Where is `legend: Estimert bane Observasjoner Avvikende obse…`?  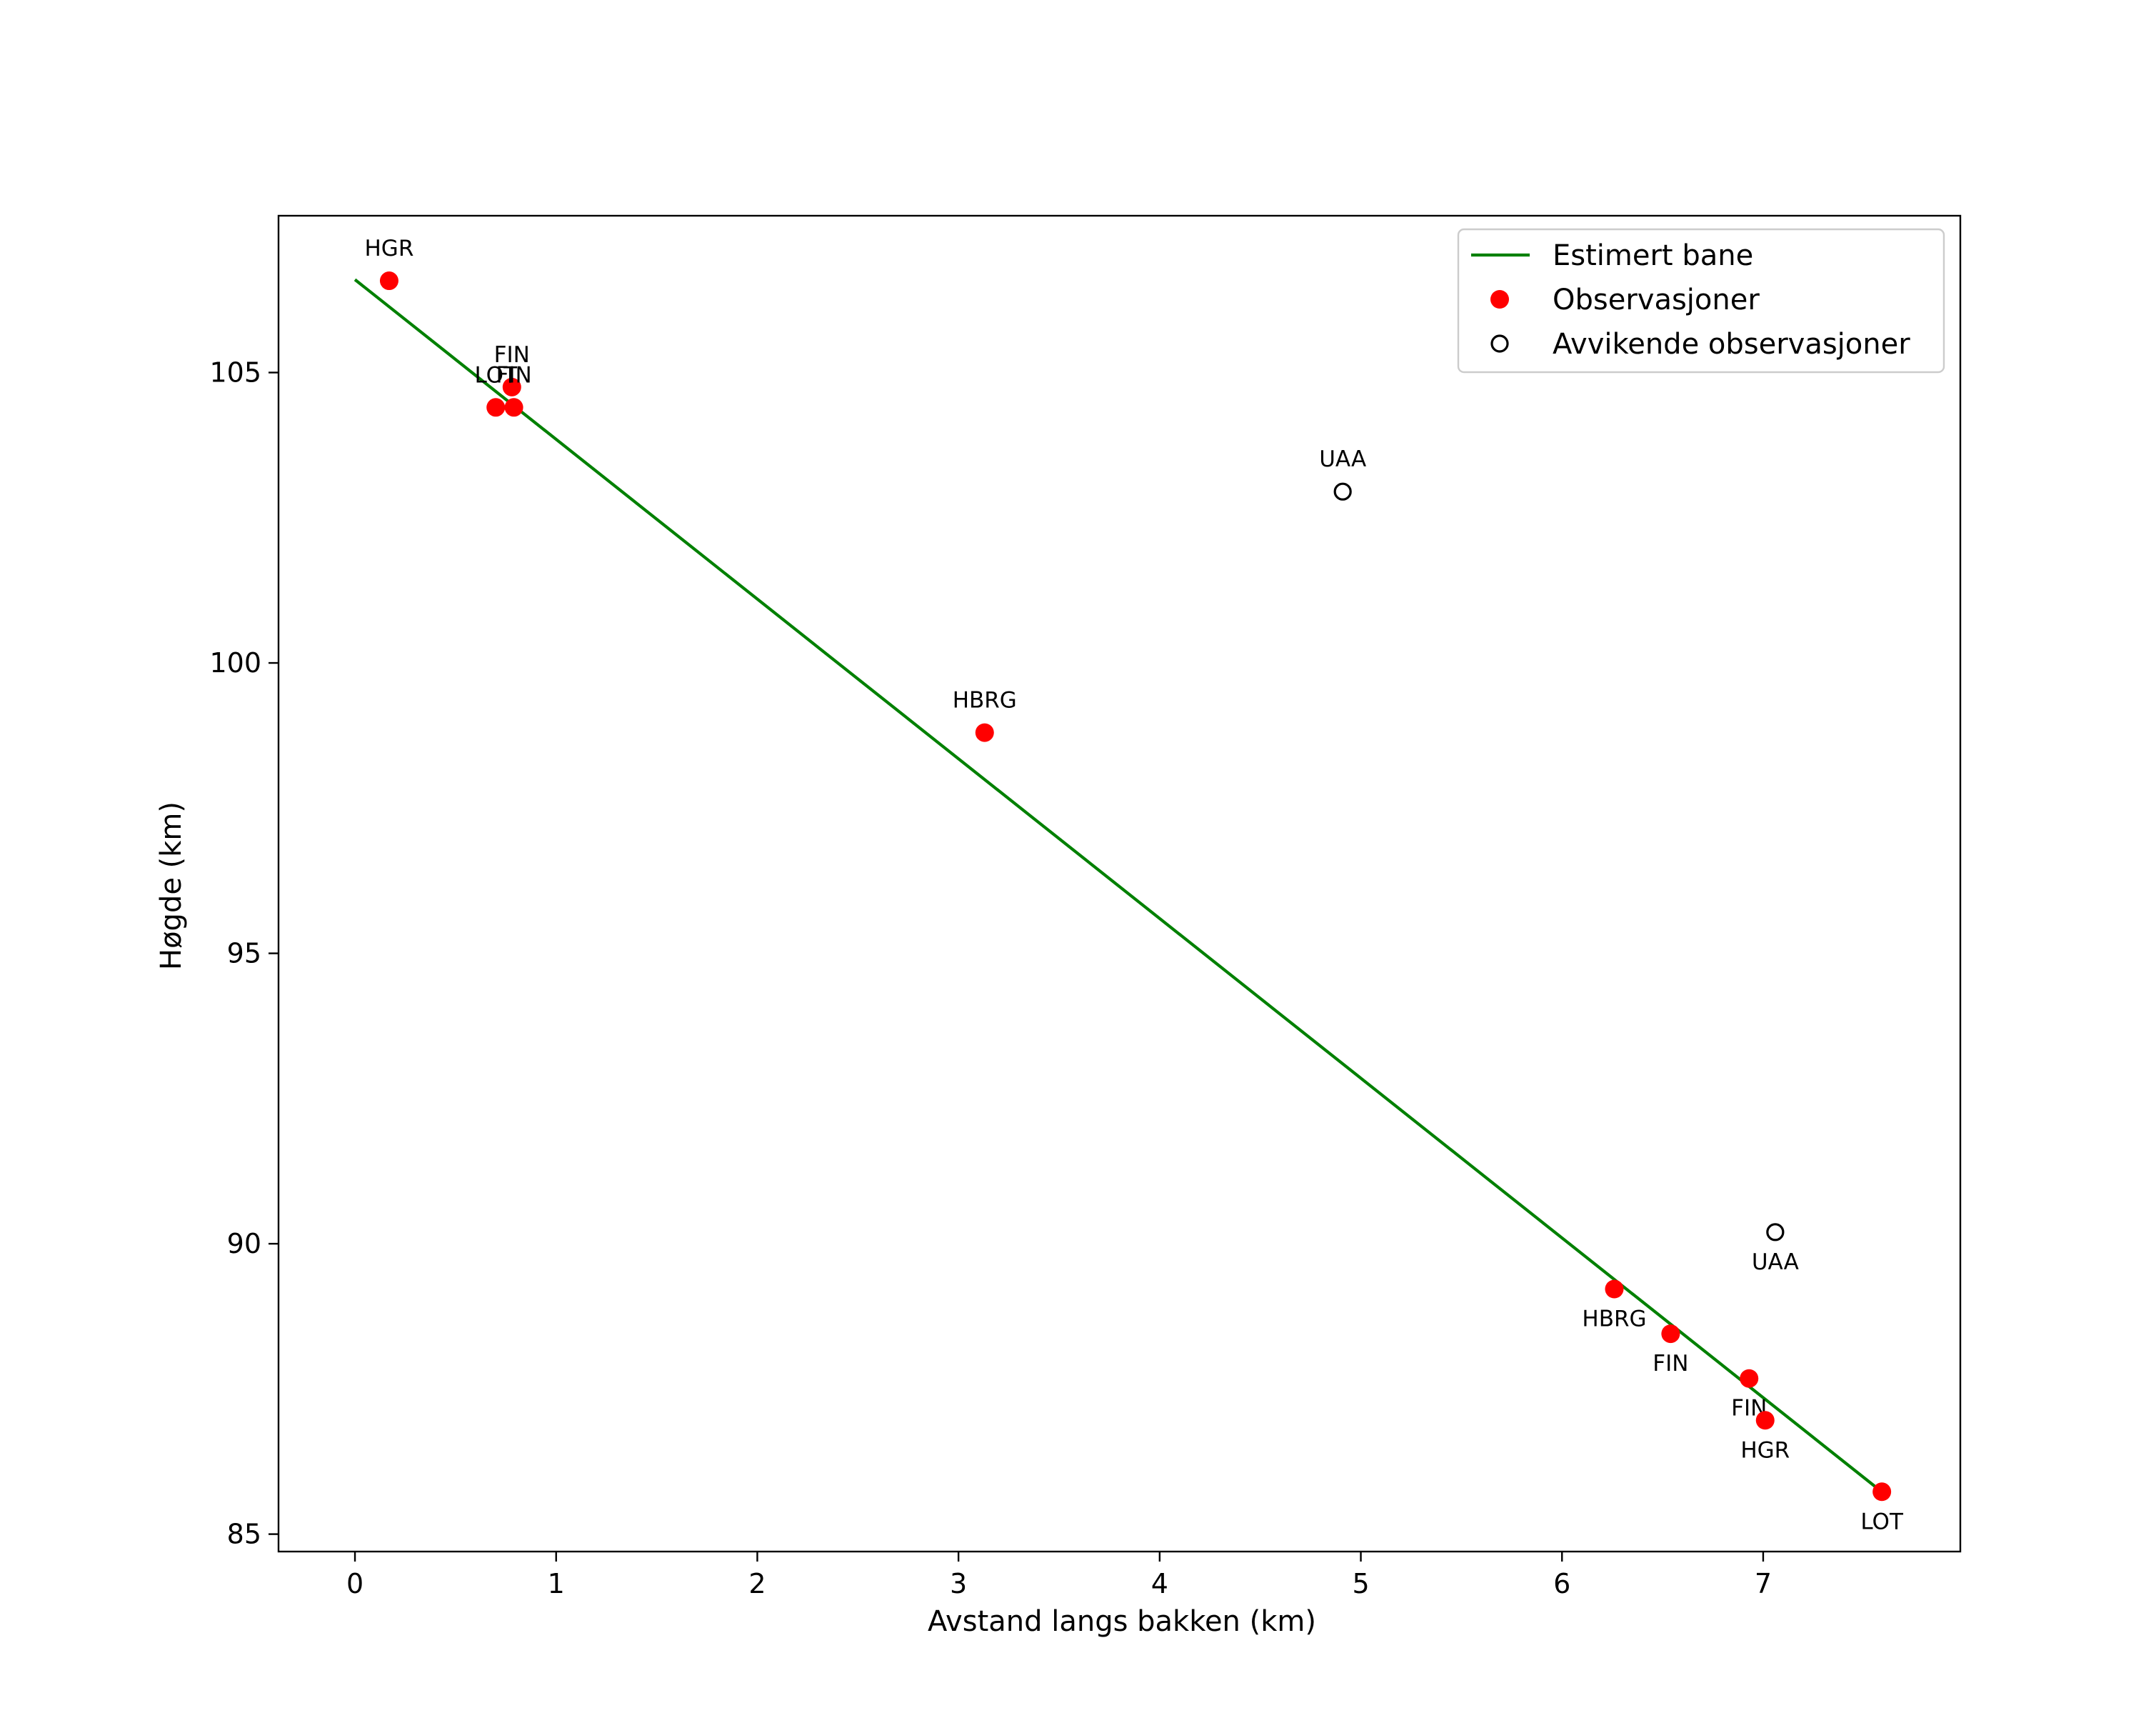 legend: Estimert bane Observasjoner Avvikende obse… is located at coordinates (1701, 301).